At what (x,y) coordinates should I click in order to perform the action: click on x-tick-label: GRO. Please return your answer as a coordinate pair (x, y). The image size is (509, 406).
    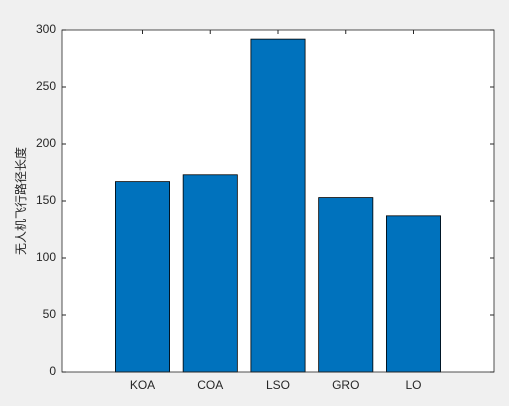
    Looking at the image, I should click on (345, 385).